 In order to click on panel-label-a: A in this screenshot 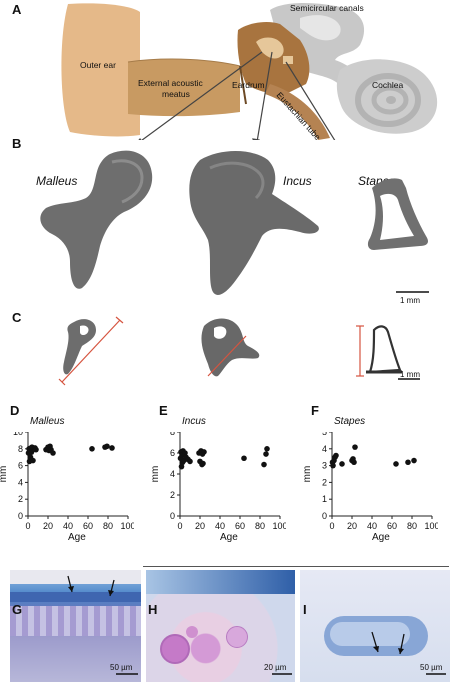, I will do `click(17, 9)`.